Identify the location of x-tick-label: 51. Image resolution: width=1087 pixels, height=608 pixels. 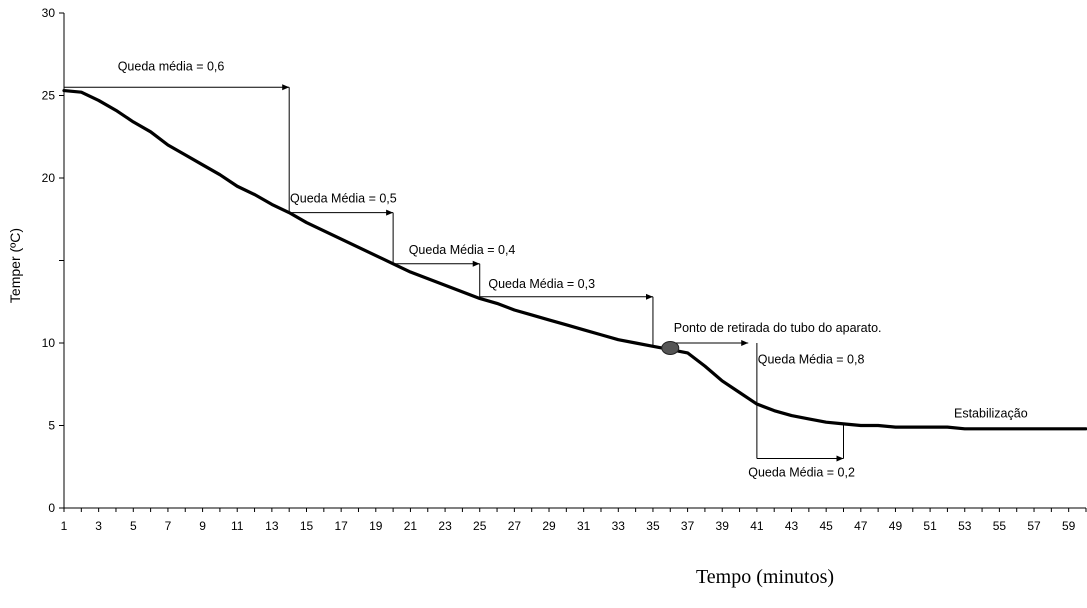
(930, 526).